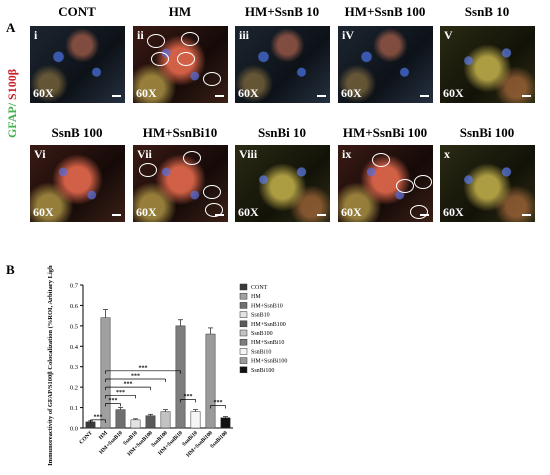  Describe the element at coordinates (260, 316) in the screenshot. I see `legend-entry: SsnB10` at that location.